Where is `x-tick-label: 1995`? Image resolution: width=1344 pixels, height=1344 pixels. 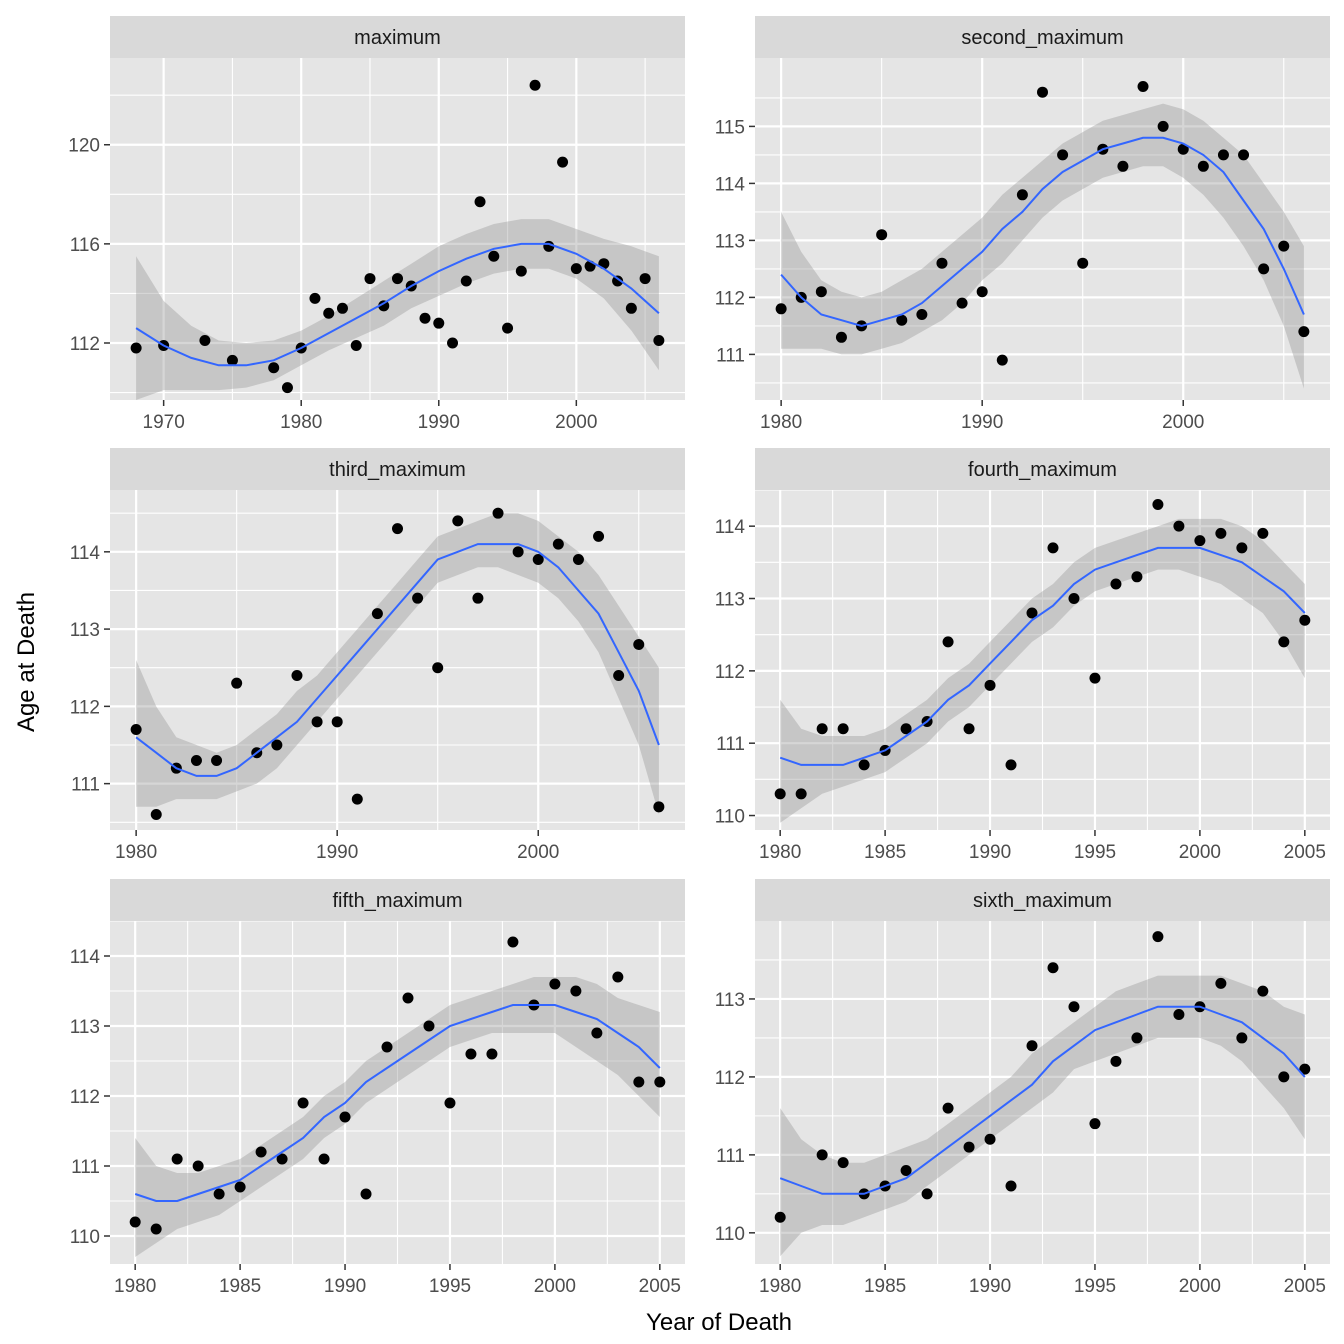
x-tick-label: 1995 is located at coordinates (1095, 852).